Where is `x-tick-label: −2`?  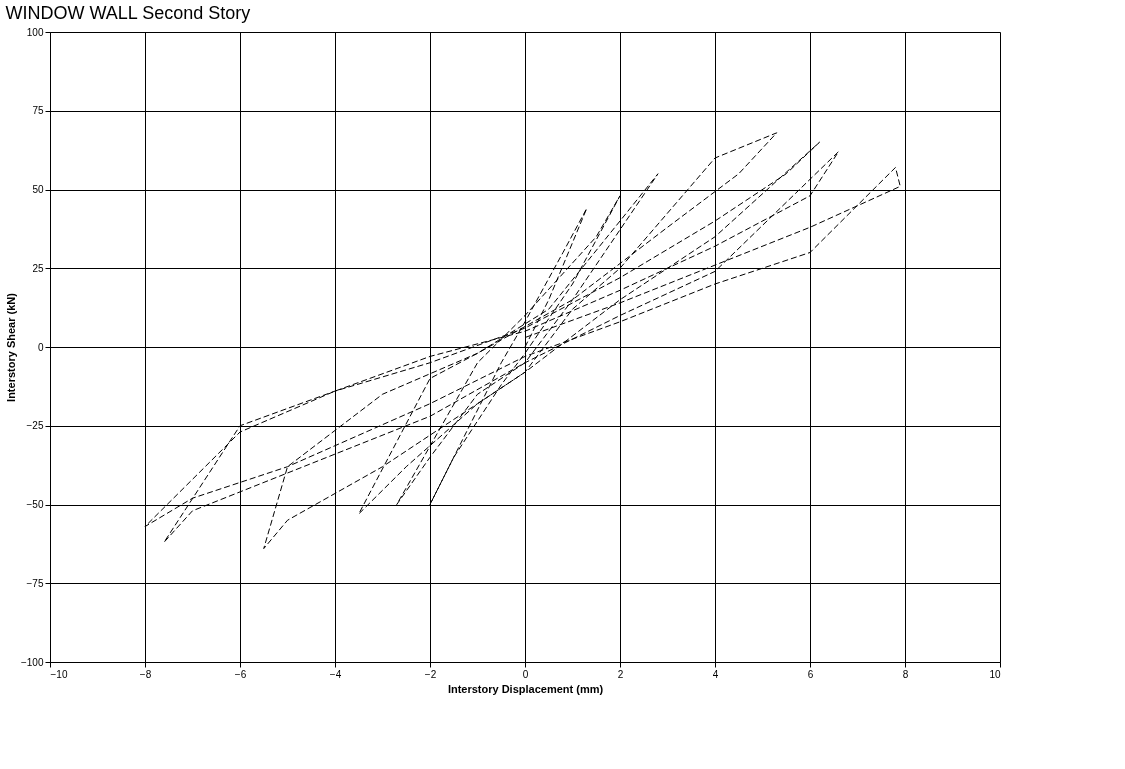
x-tick-label: −2 is located at coordinates (430, 674).